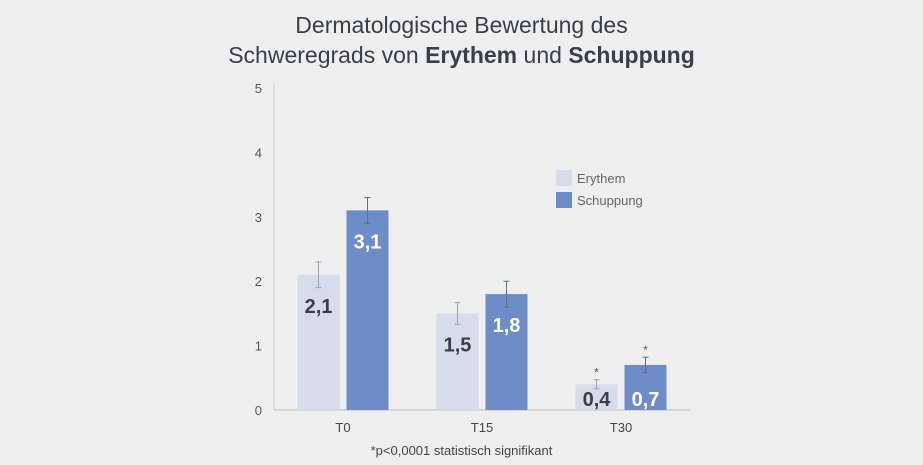  What do you see at coordinates (258, 410) in the screenshot?
I see `y-tick-label: 0` at bounding box center [258, 410].